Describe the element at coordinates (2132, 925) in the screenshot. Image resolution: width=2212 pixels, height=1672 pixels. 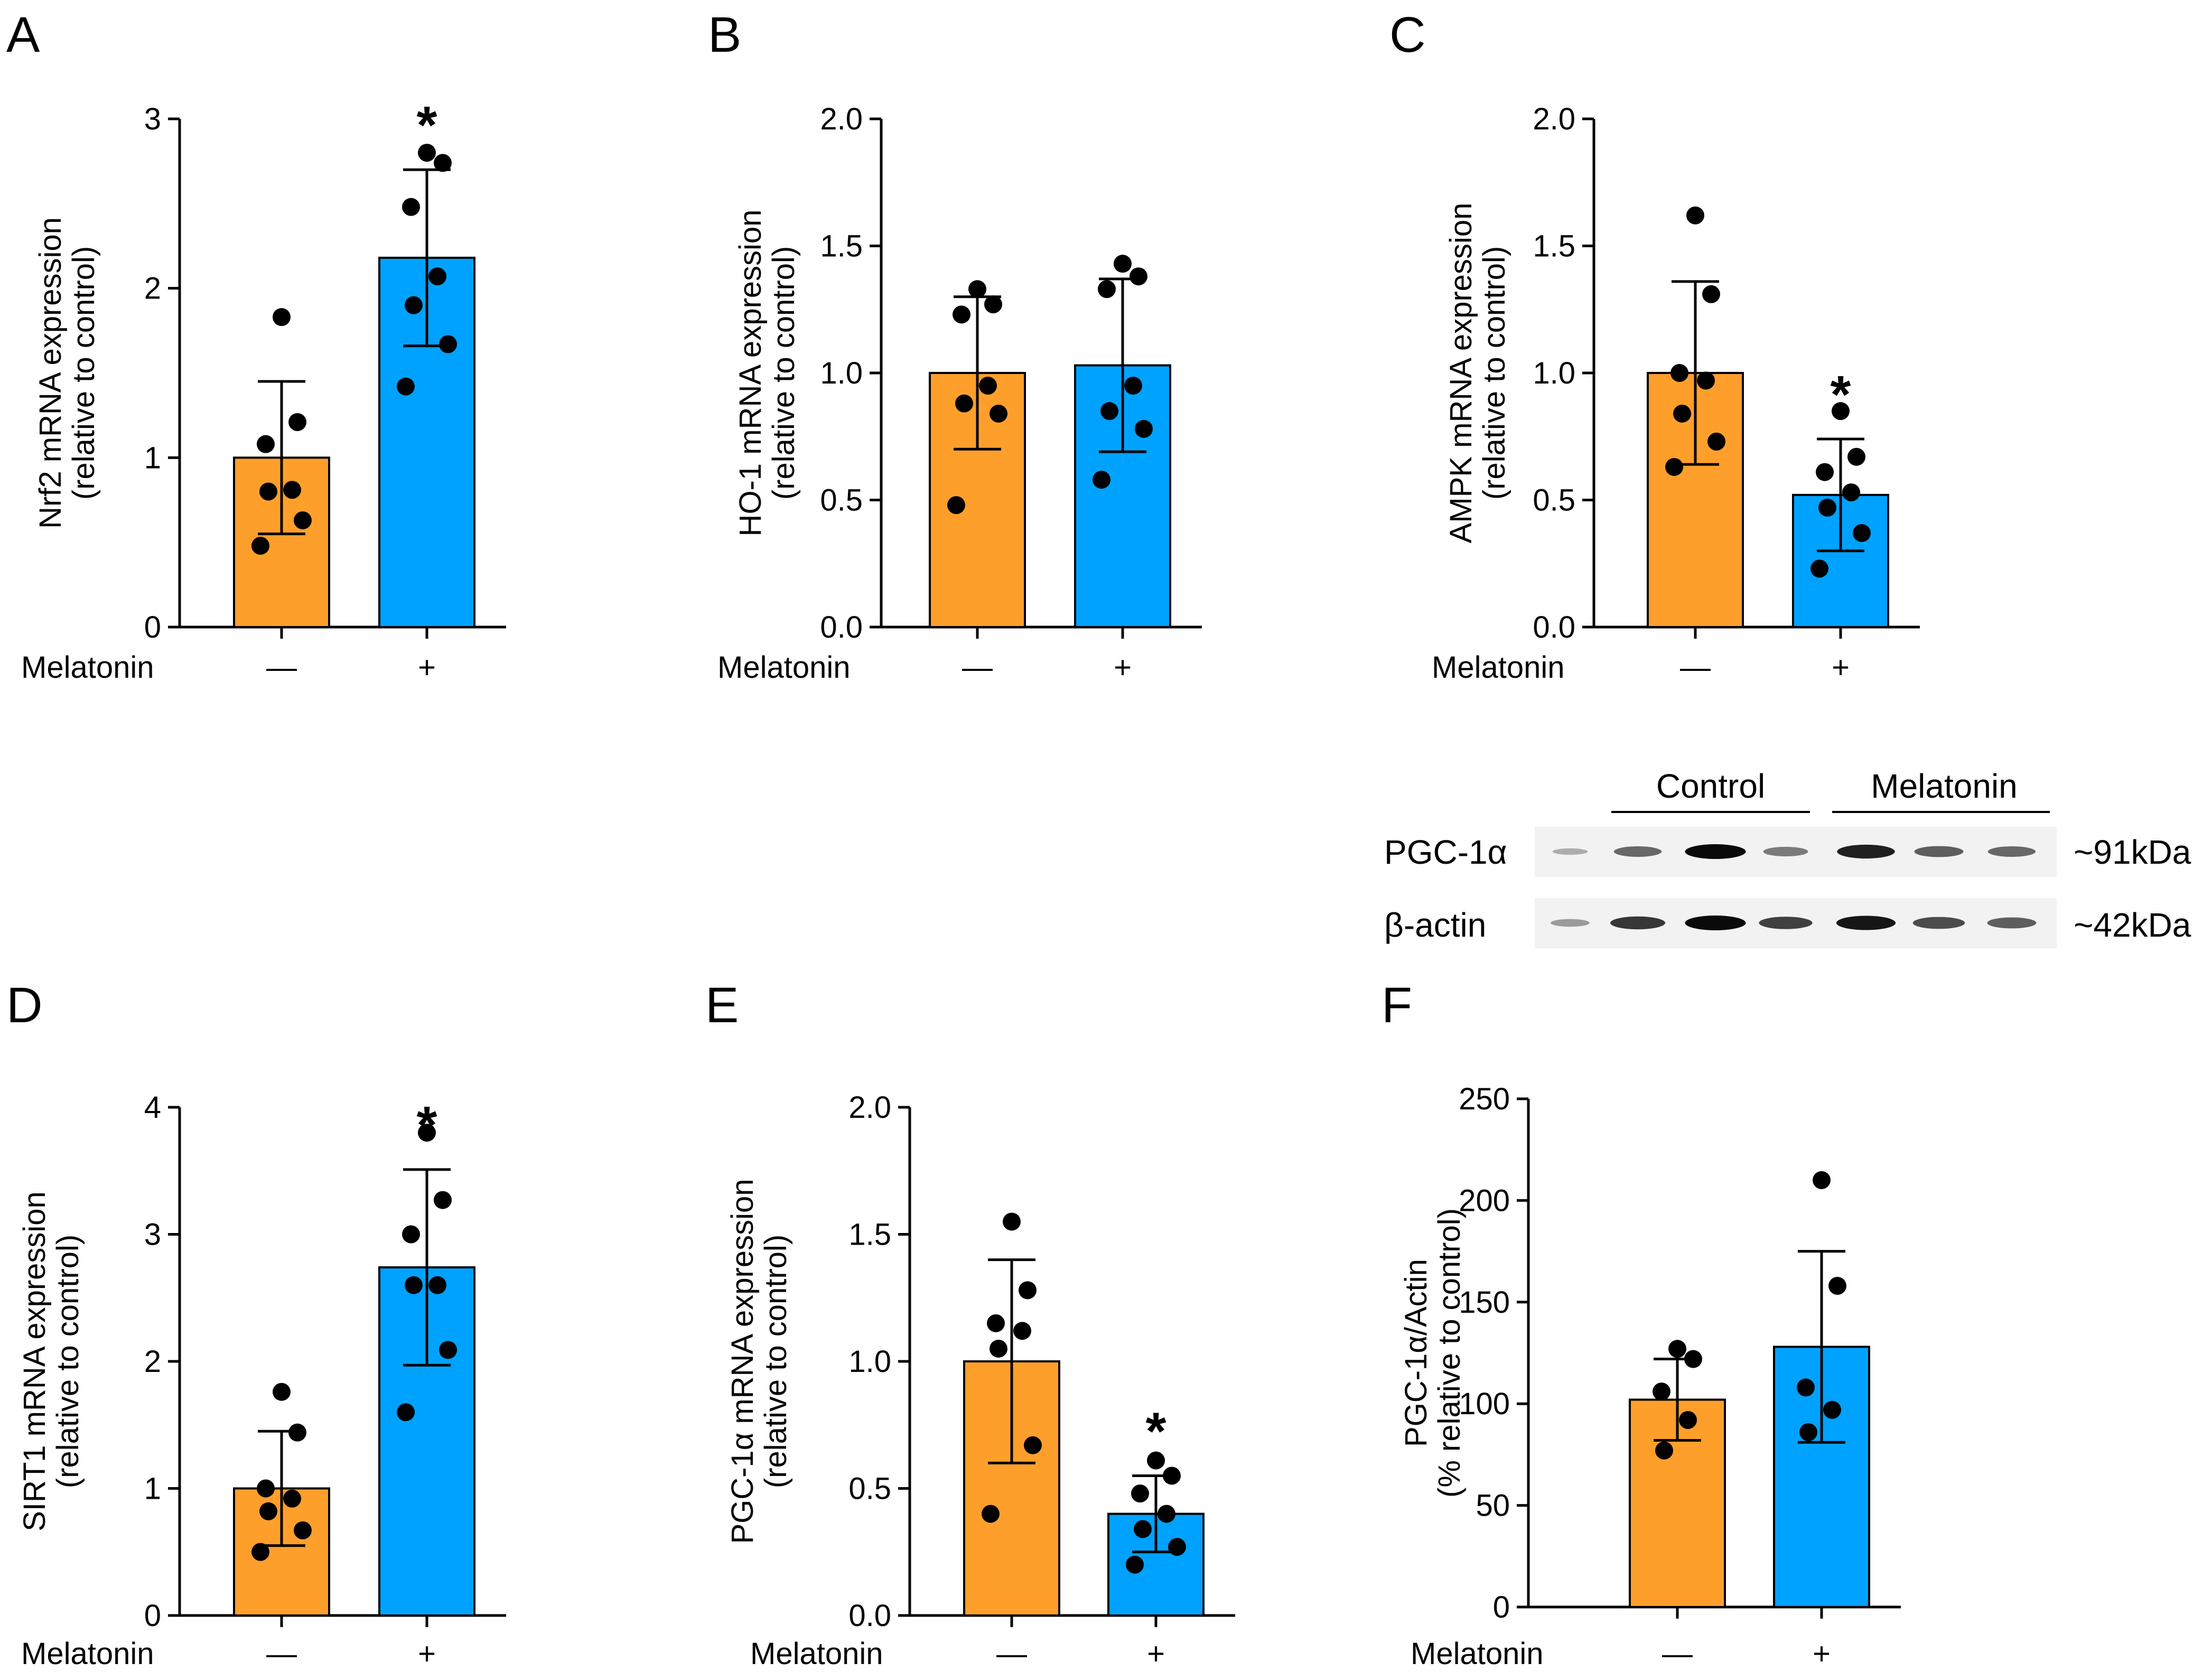
I see `wb-row-size-actin: ~42kDa` at that location.